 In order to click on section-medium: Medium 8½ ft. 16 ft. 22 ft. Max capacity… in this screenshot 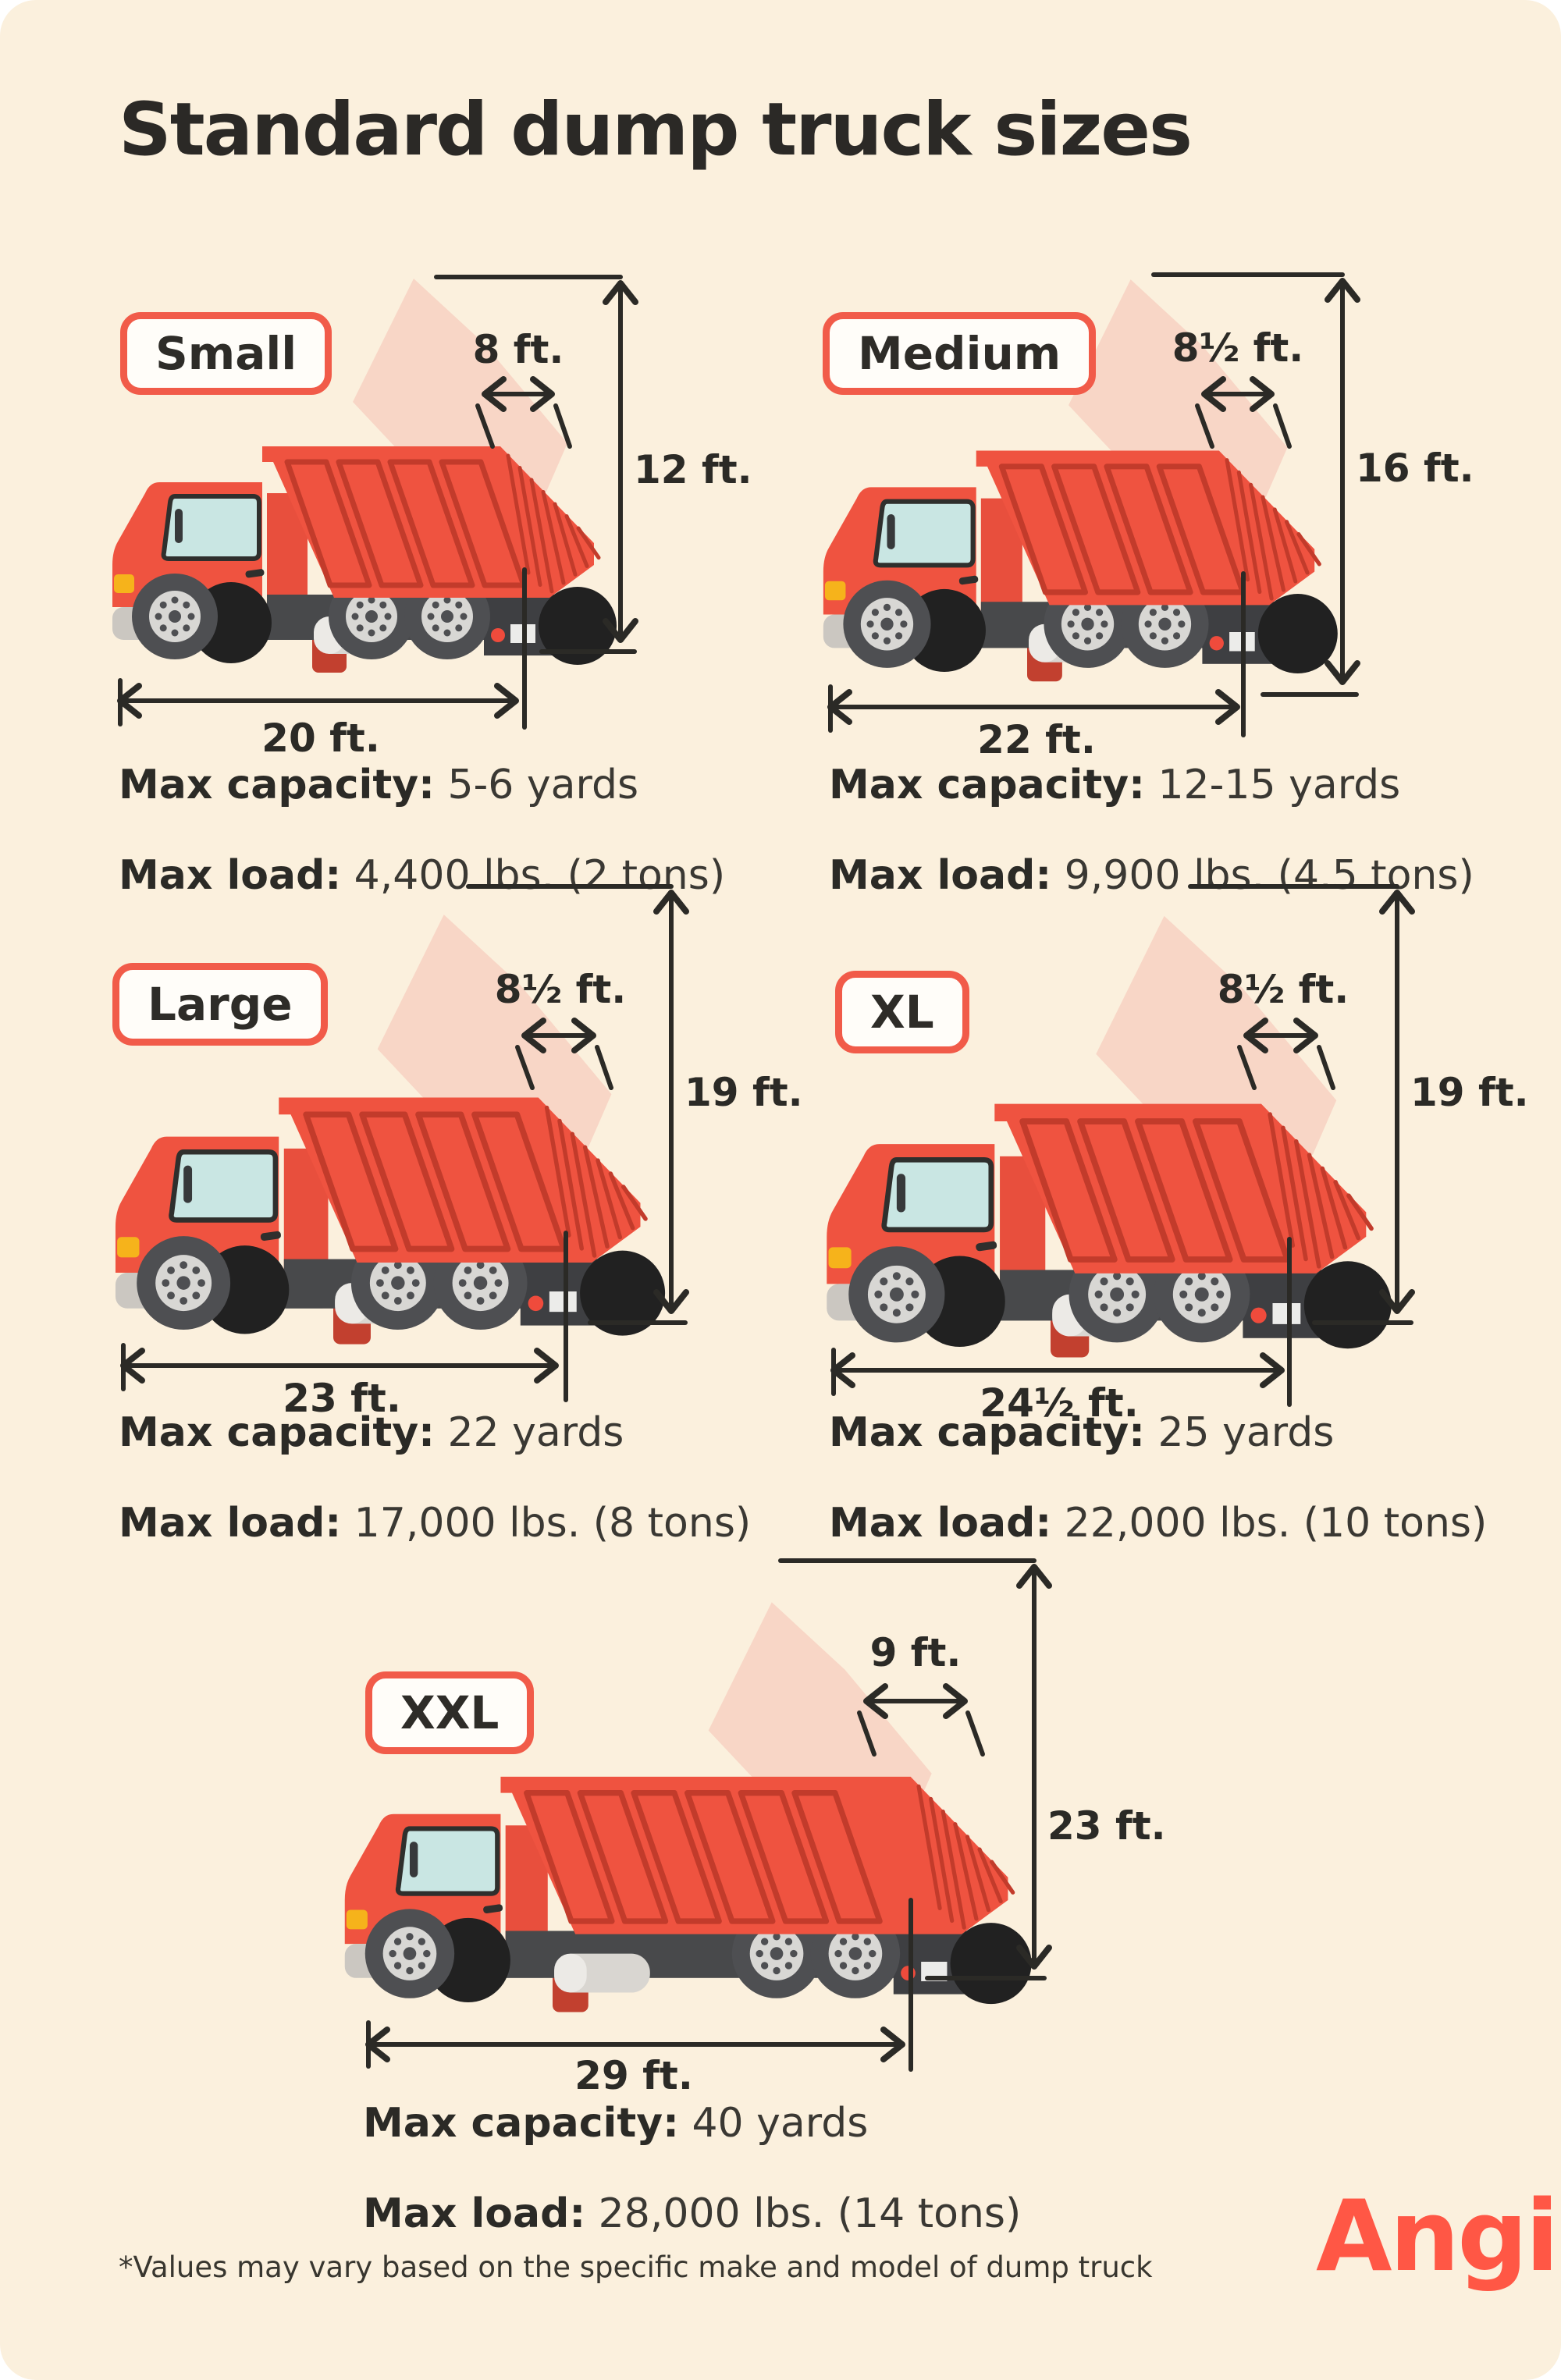, I will do `click(1131, 566)`.